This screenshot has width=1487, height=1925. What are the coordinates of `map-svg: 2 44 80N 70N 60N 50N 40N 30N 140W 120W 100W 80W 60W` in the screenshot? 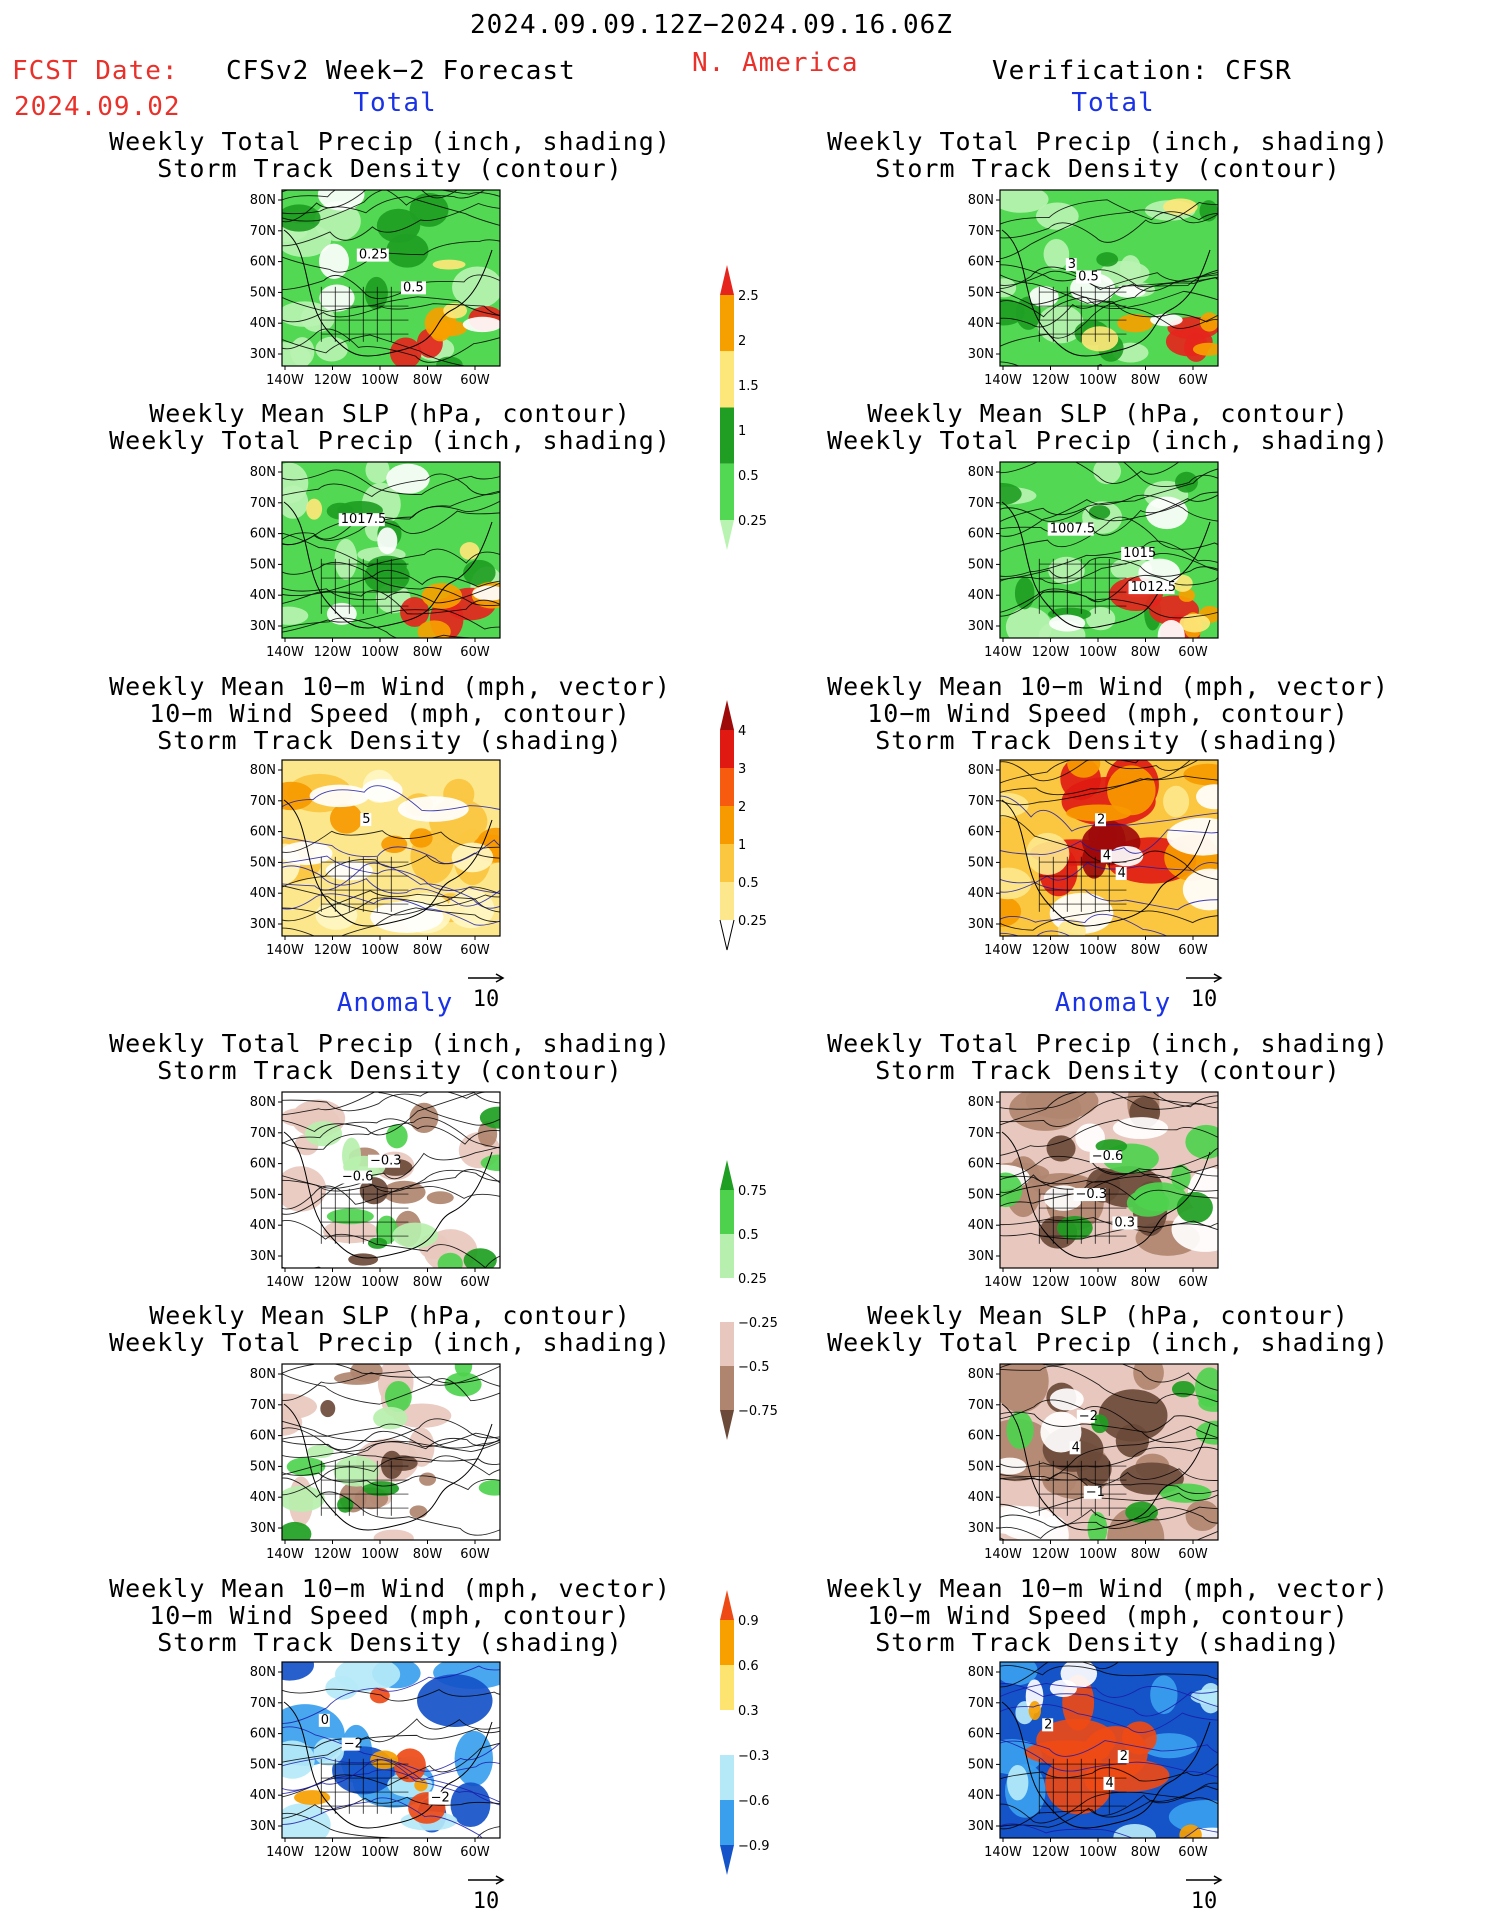 It's located at (1093, 858).